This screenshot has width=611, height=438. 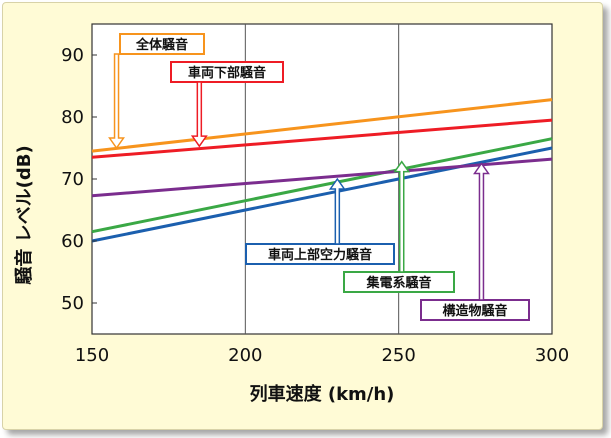 What do you see at coordinates (245, 355) in the screenshot?
I see `x-tick-label: 200` at bounding box center [245, 355].